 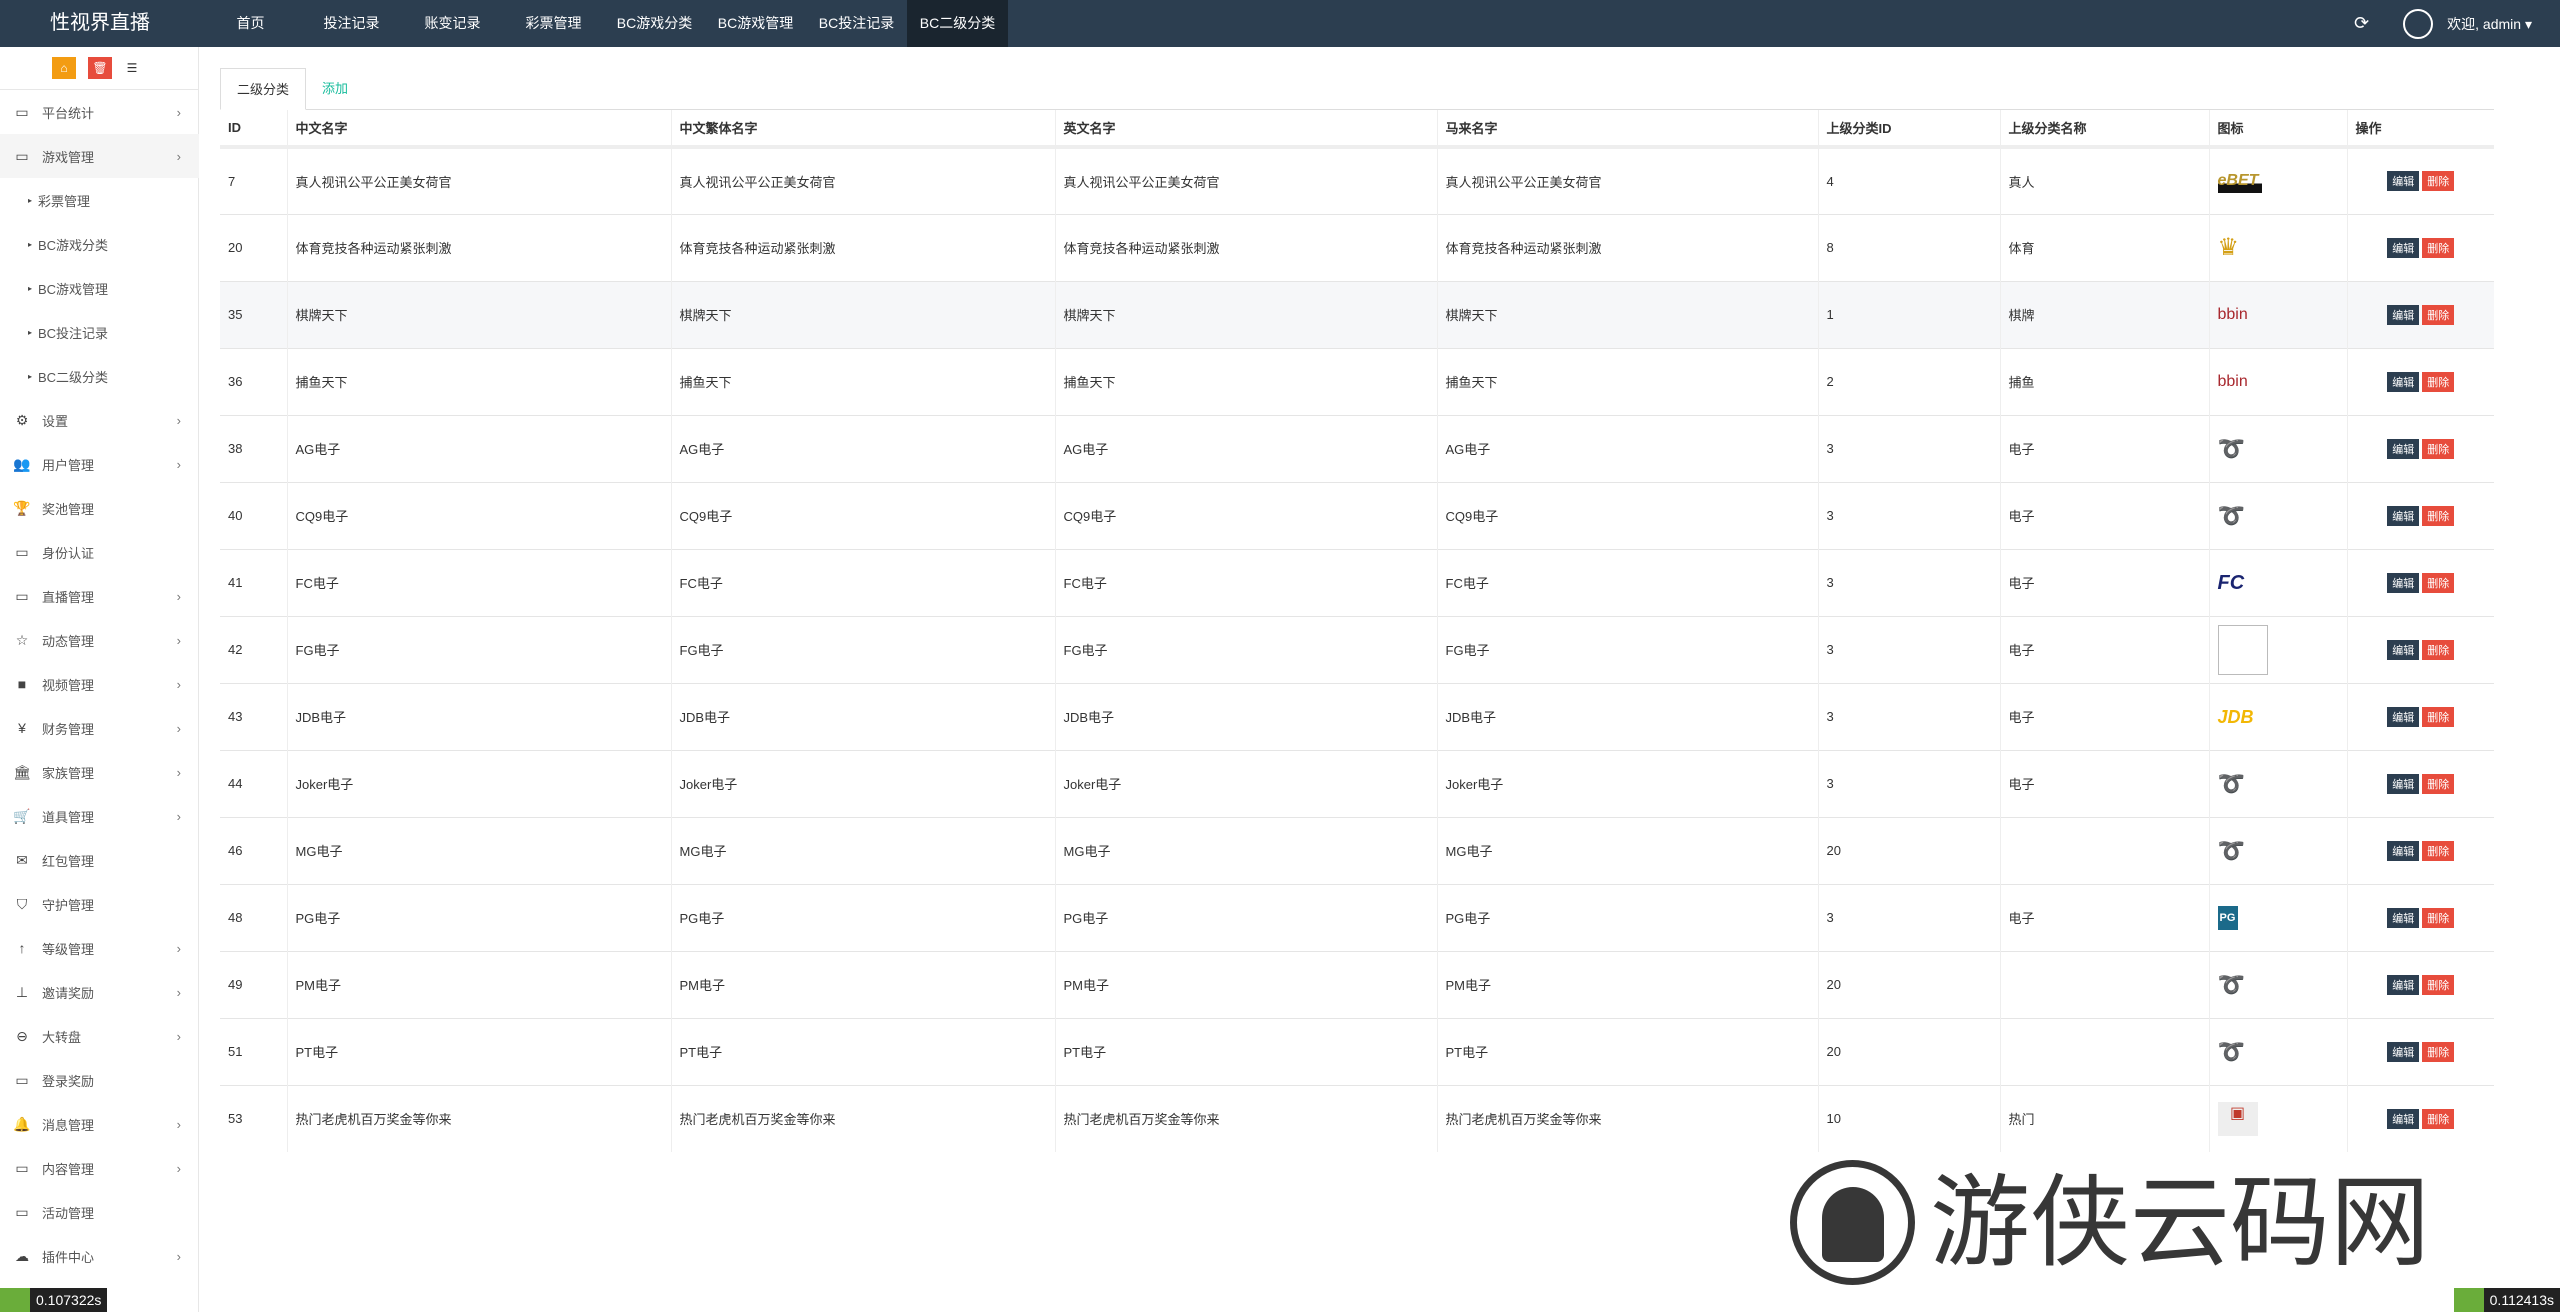 What do you see at coordinates (478, 247) in the screenshot?
I see `cell-zh: 体育竞技各种运动紧张刺激` at bounding box center [478, 247].